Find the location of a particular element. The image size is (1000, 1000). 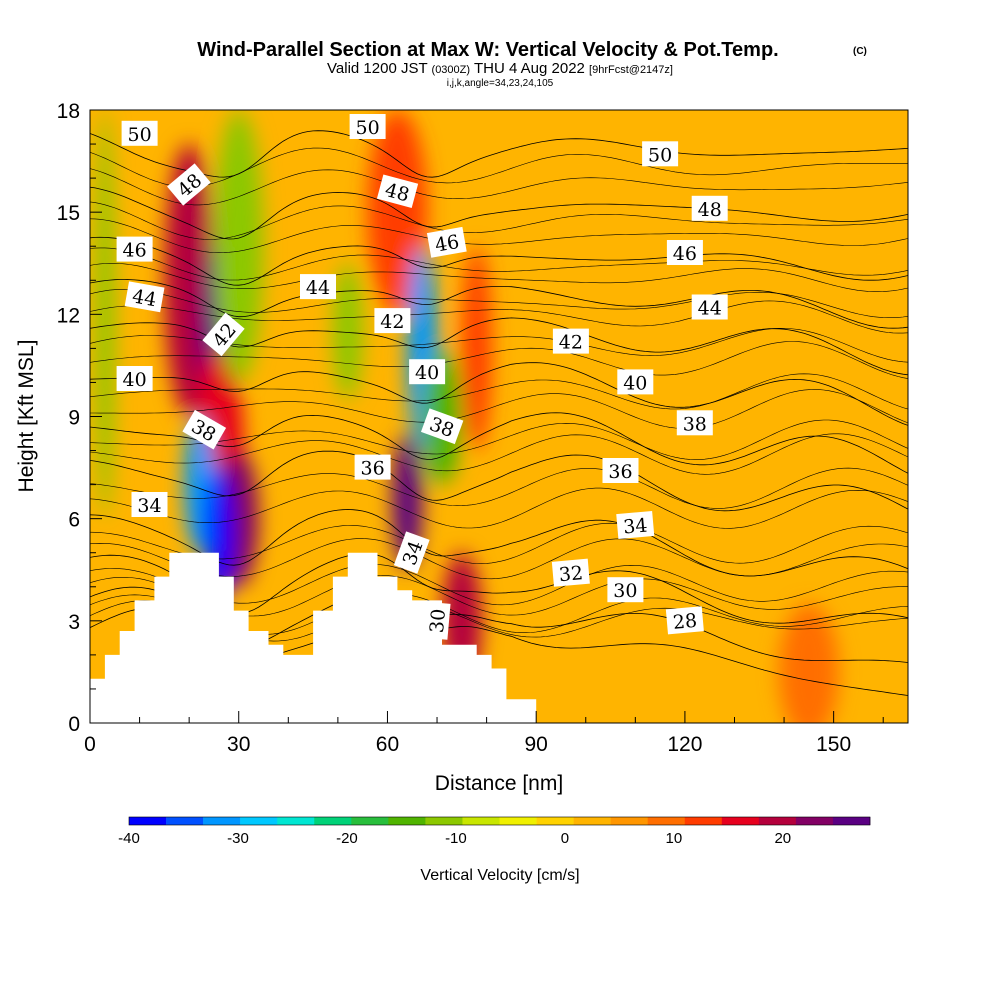

x-axis-label: Distance [nm] is located at coordinates (499, 783).